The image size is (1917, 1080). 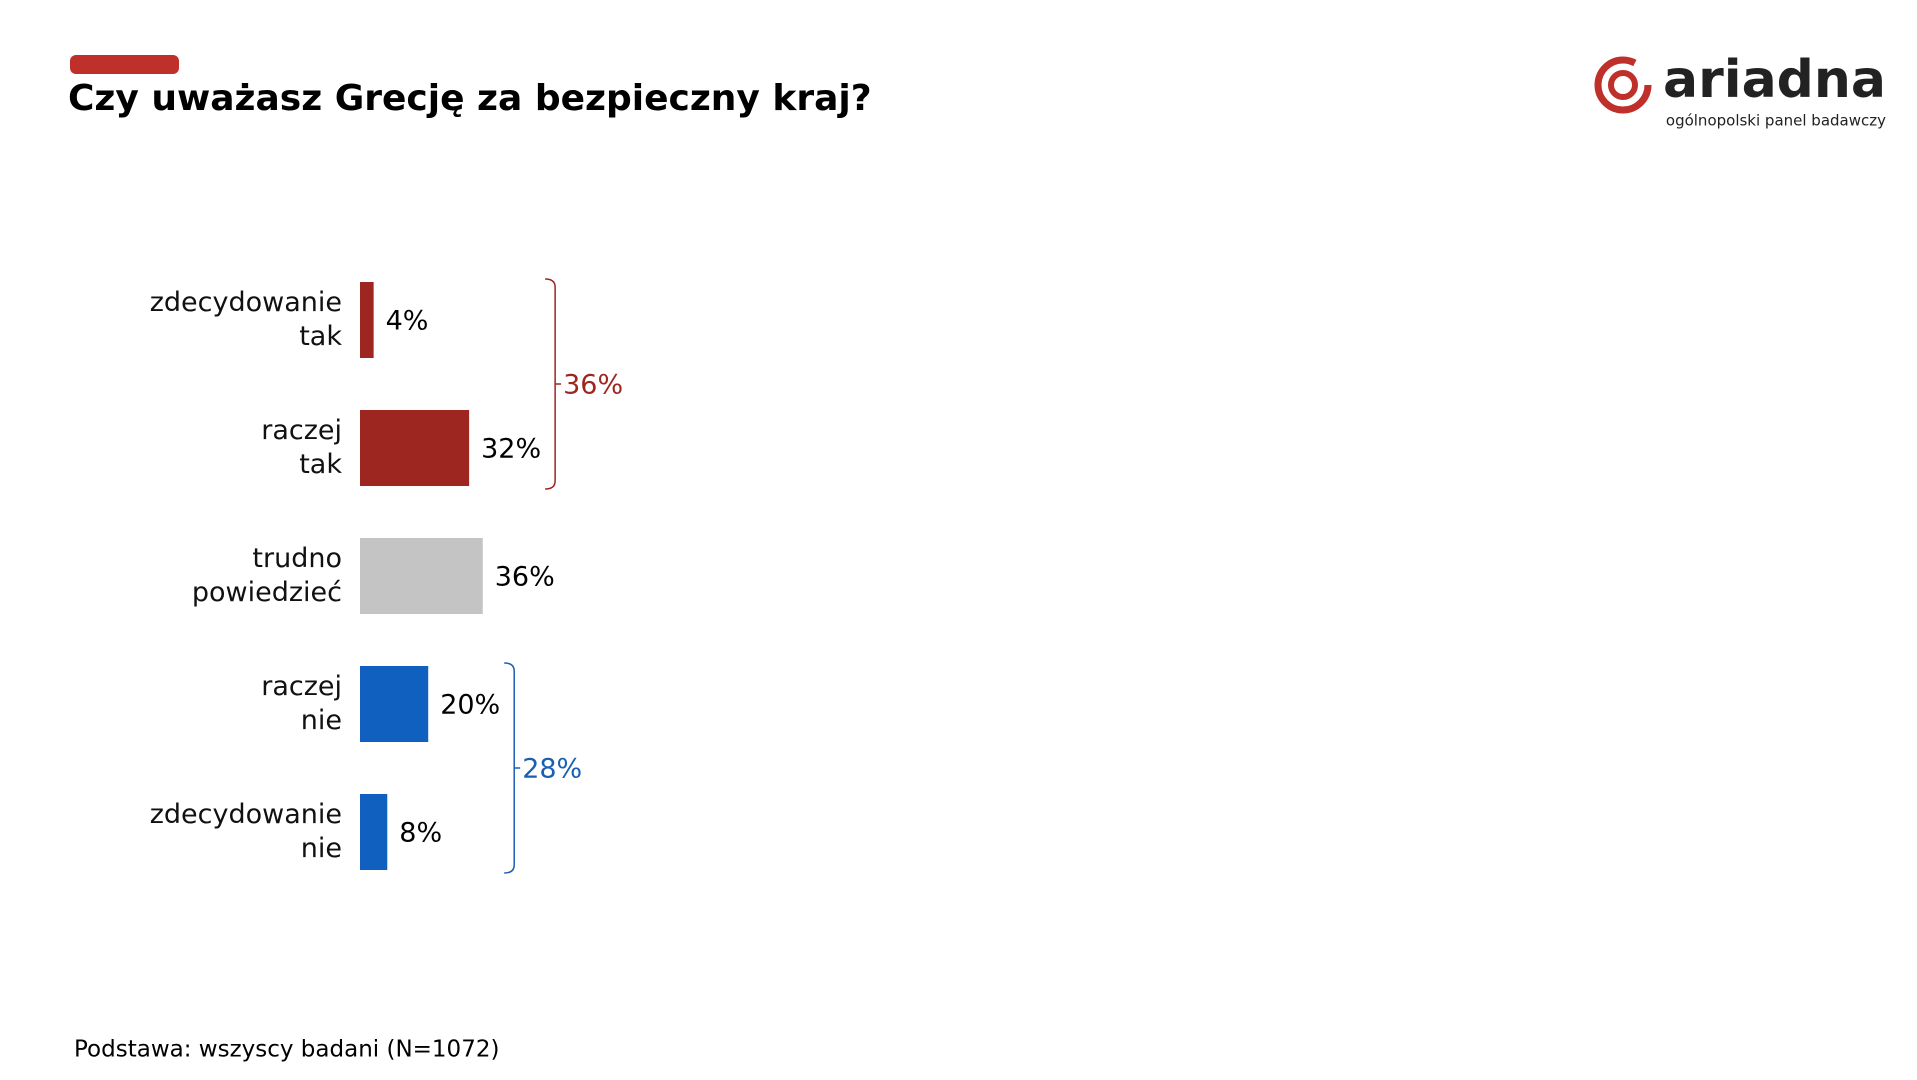 What do you see at coordinates (301, 703) in the screenshot?
I see `category-label: raczej nie` at bounding box center [301, 703].